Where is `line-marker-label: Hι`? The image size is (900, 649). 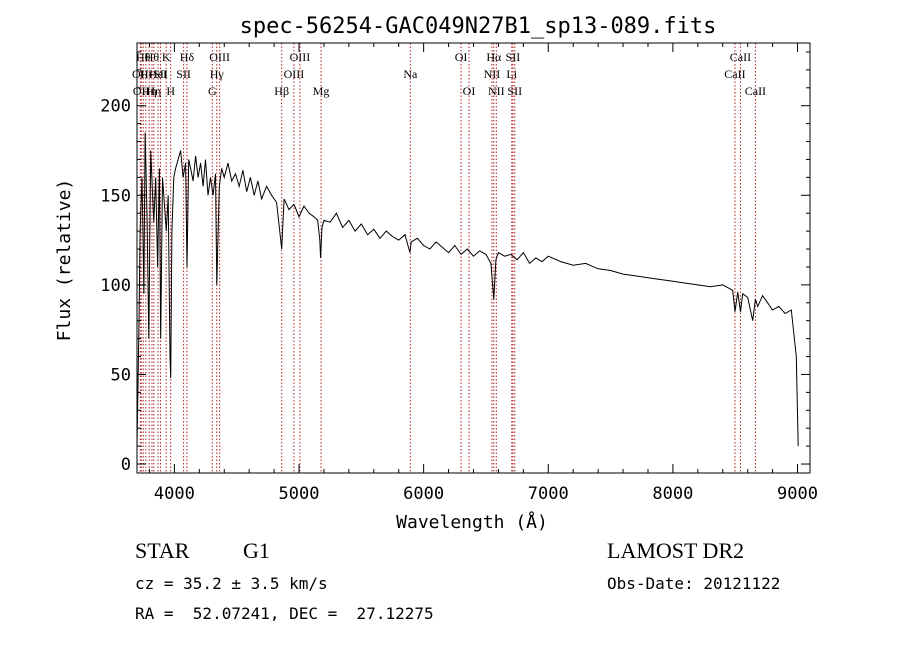 line-marker-label: Hι is located at coordinates (146, 74).